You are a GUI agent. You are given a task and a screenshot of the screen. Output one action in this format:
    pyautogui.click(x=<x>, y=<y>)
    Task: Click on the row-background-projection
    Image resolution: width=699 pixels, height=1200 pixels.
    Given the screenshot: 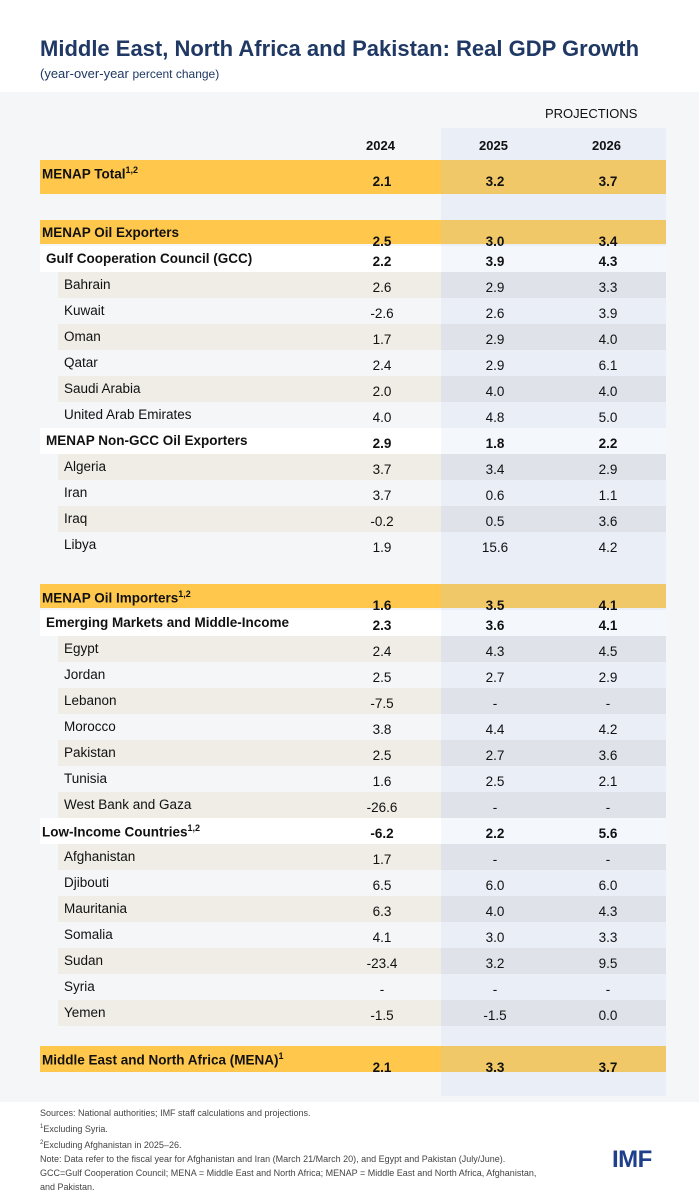 What is the action you would take?
    pyautogui.click(x=553, y=831)
    